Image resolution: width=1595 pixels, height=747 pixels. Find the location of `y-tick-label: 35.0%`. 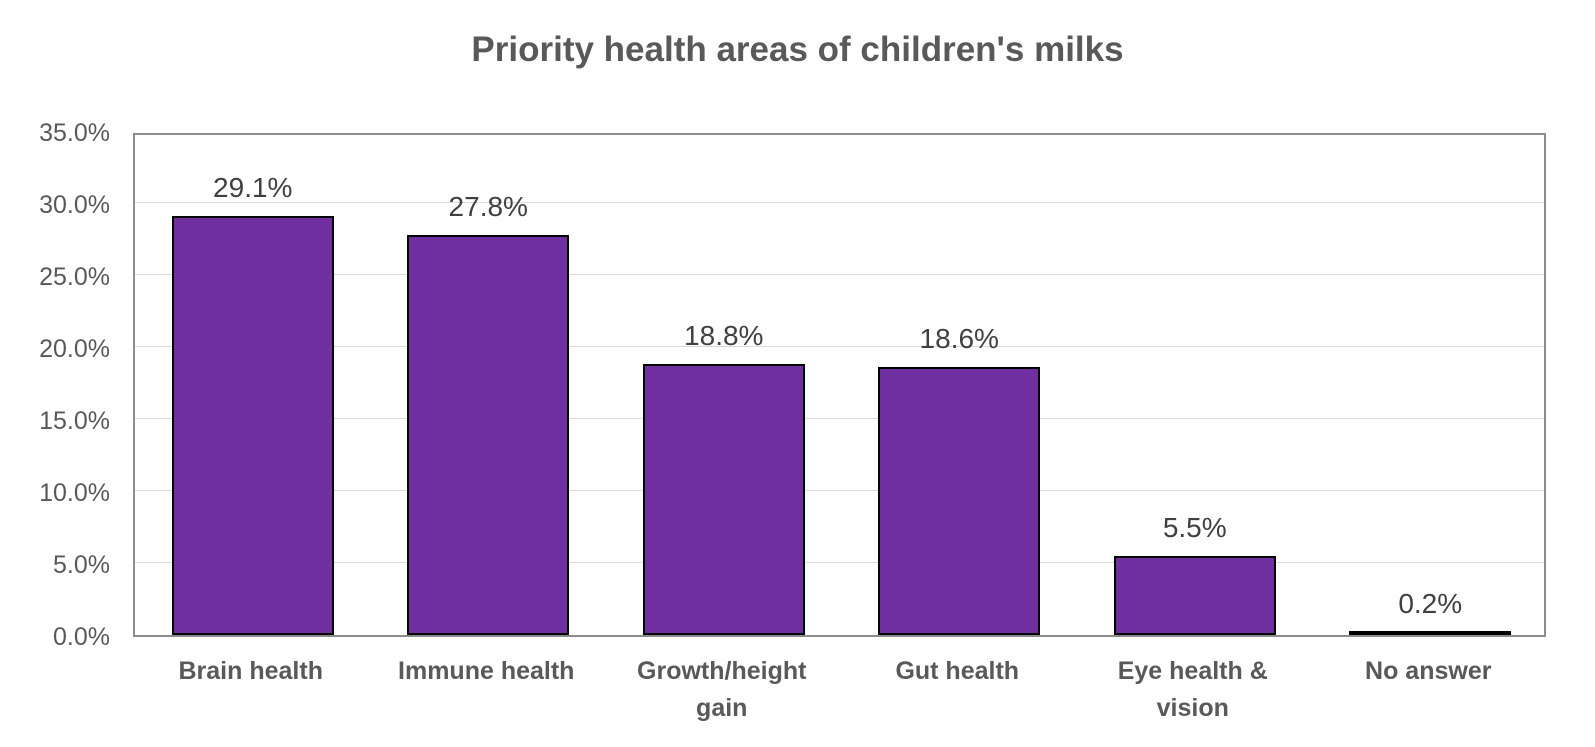

y-tick-label: 35.0% is located at coordinates (74, 133).